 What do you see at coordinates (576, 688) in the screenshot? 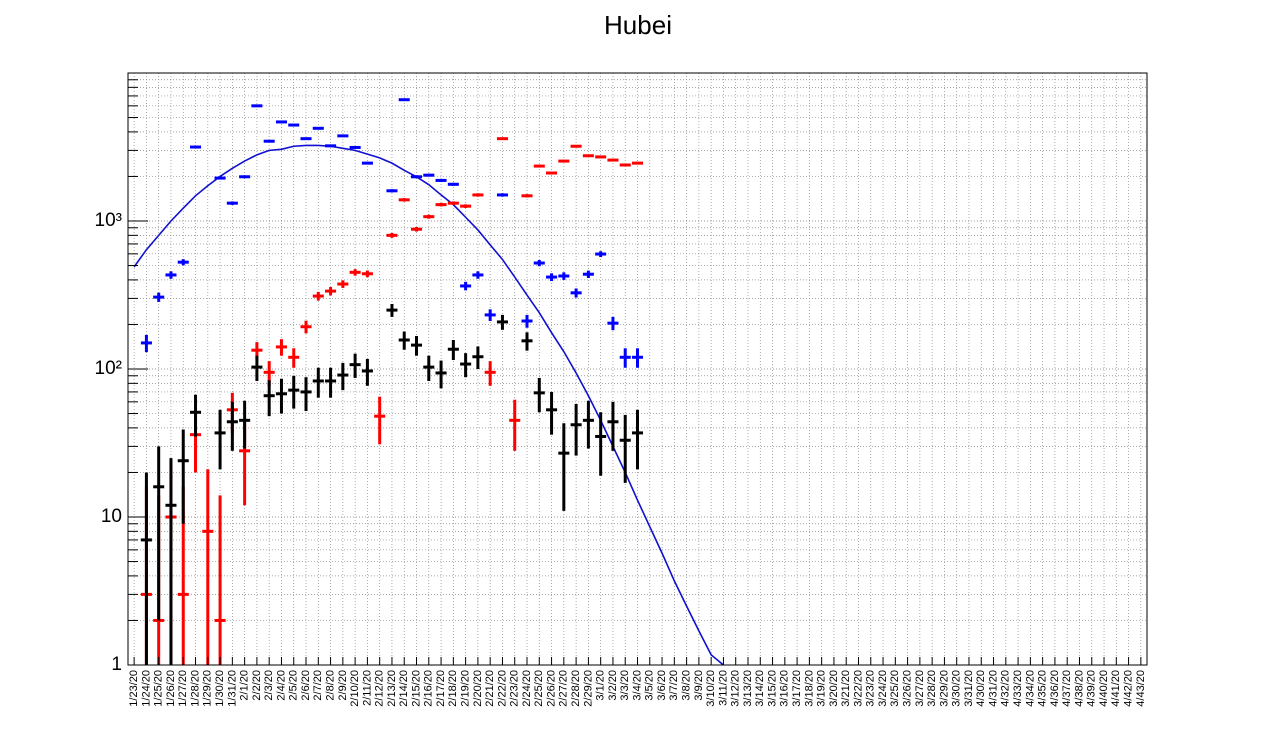
I see `x-tick-label: 2/28/20` at bounding box center [576, 688].